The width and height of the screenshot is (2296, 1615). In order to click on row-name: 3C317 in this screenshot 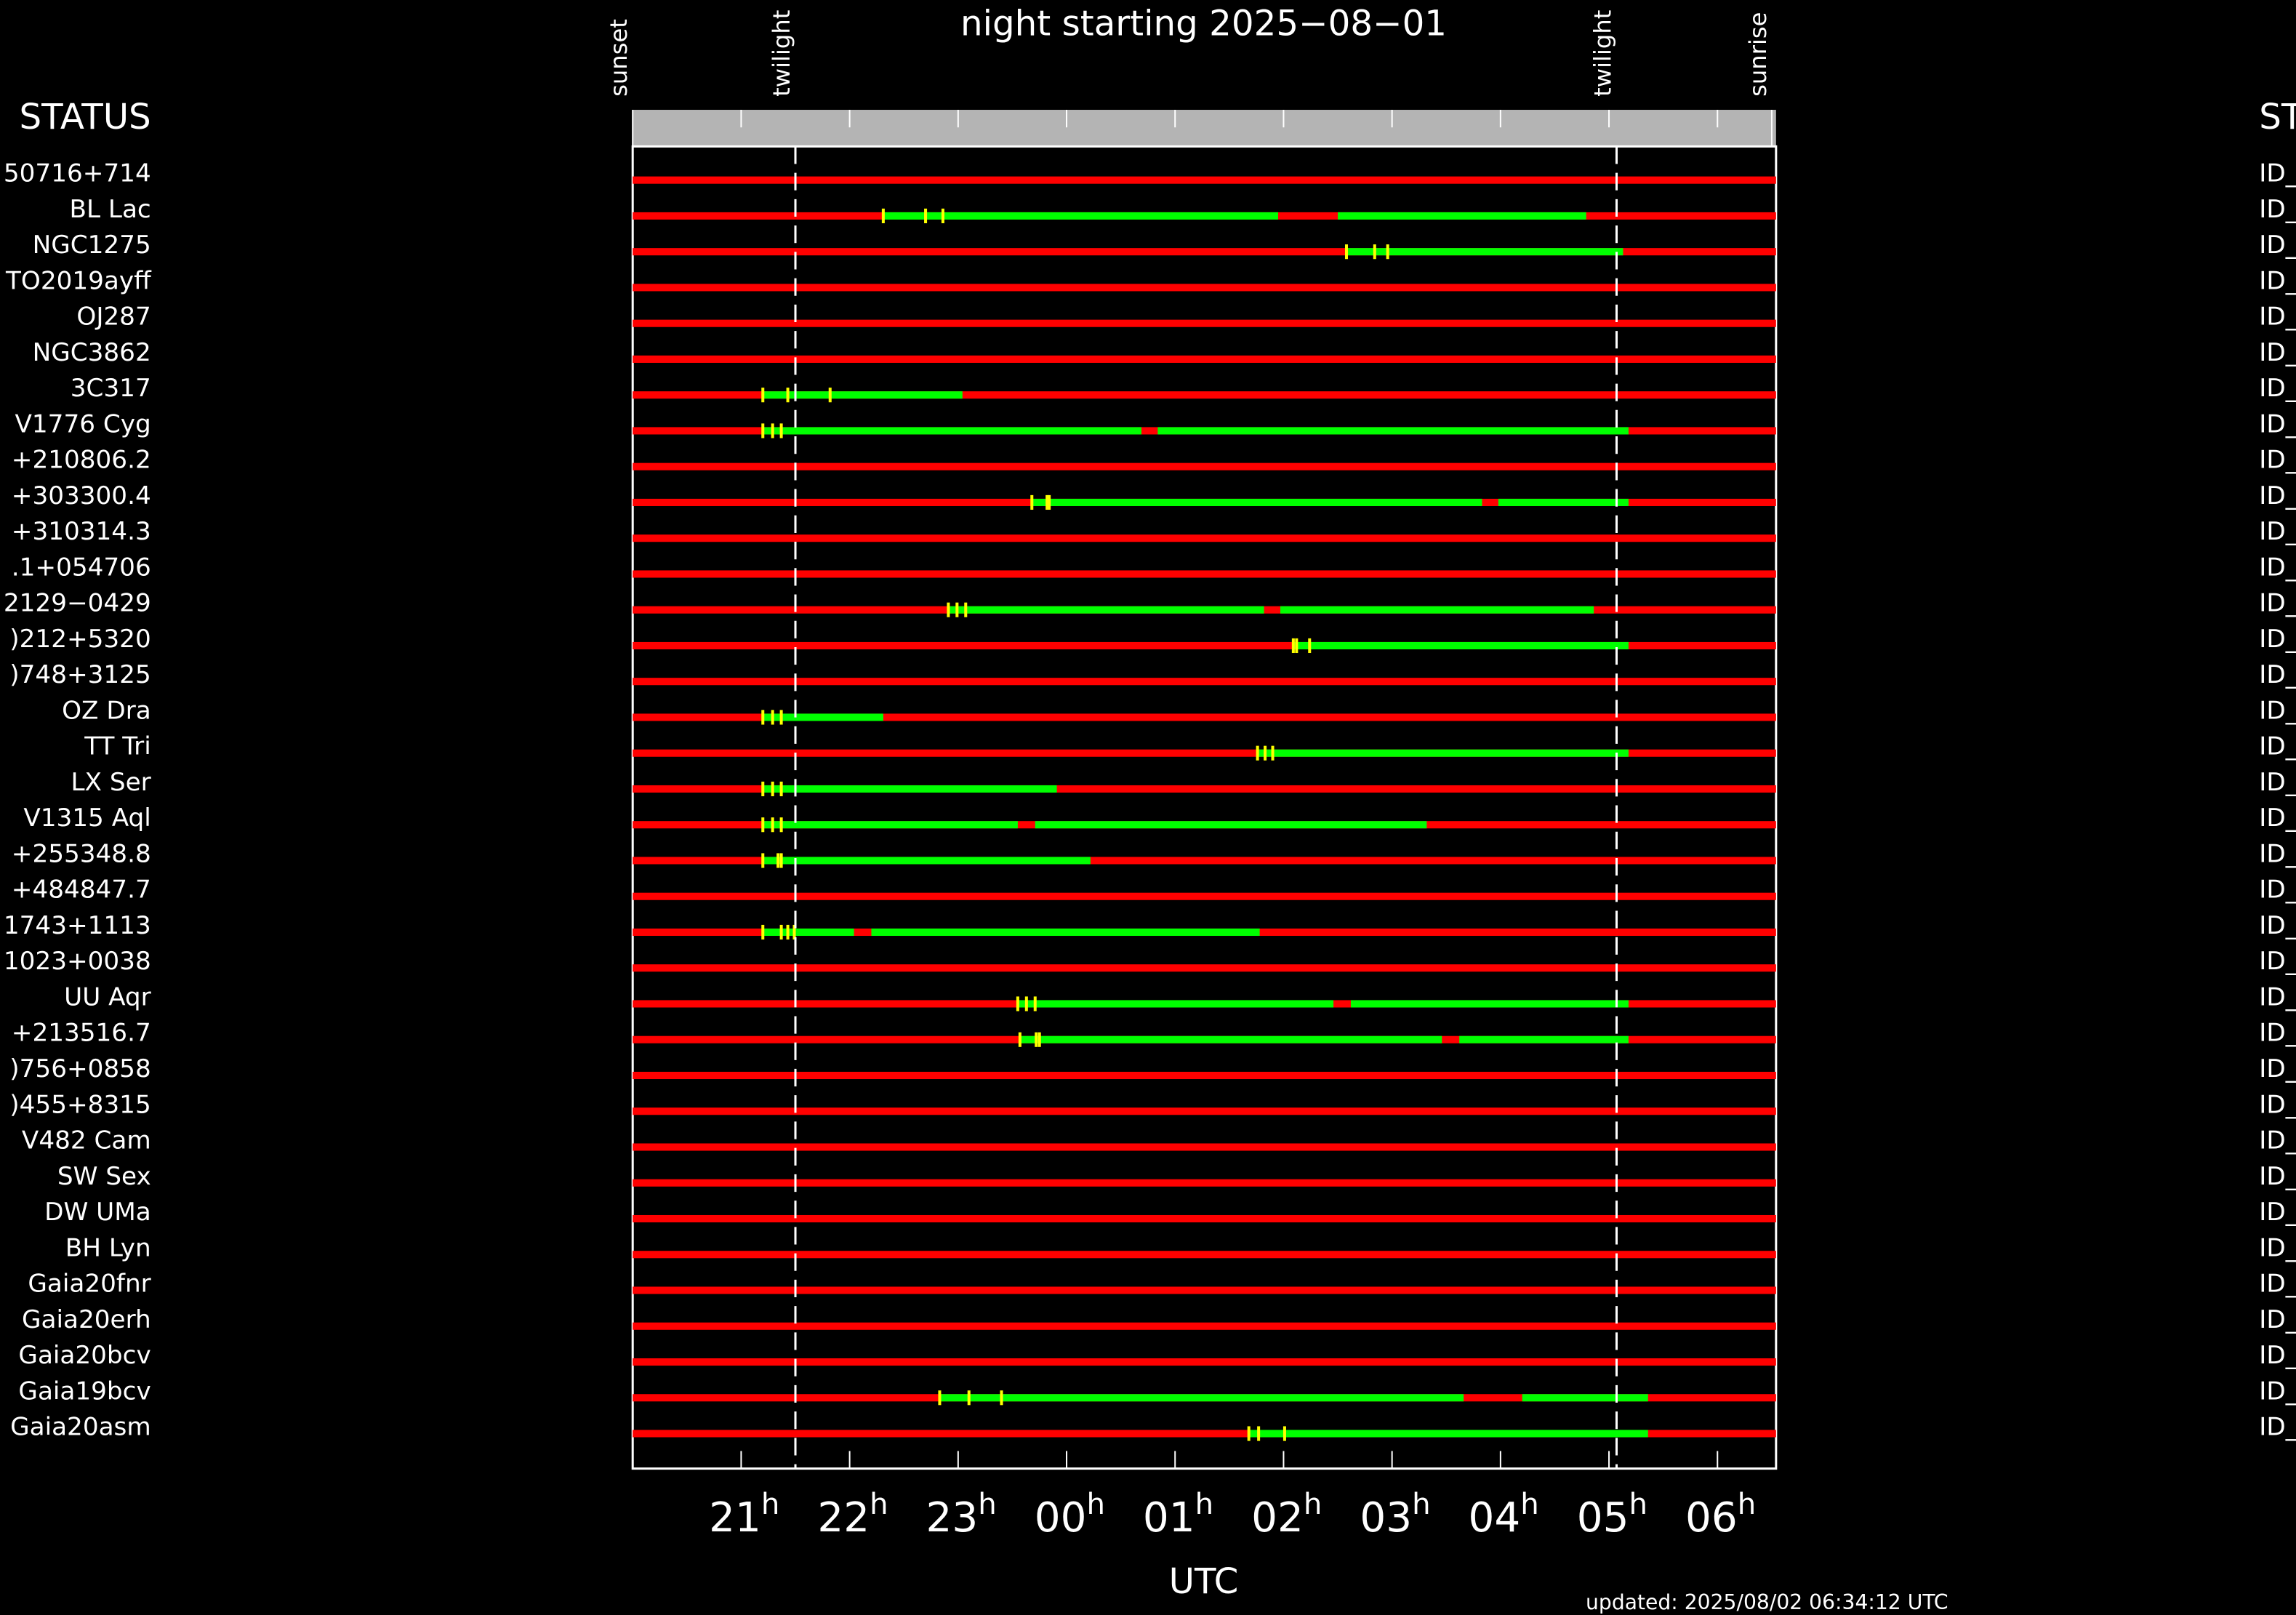, I will do `click(111, 388)`.